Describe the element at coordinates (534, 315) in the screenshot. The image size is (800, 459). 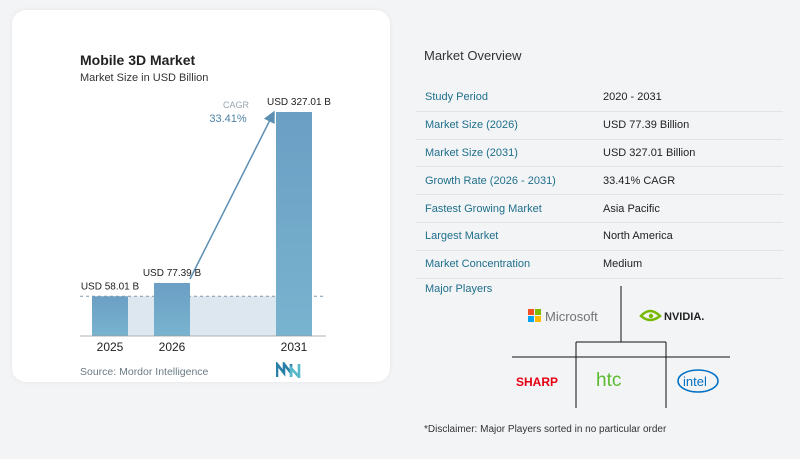
I see `microsoft-logo-icon` at that location.